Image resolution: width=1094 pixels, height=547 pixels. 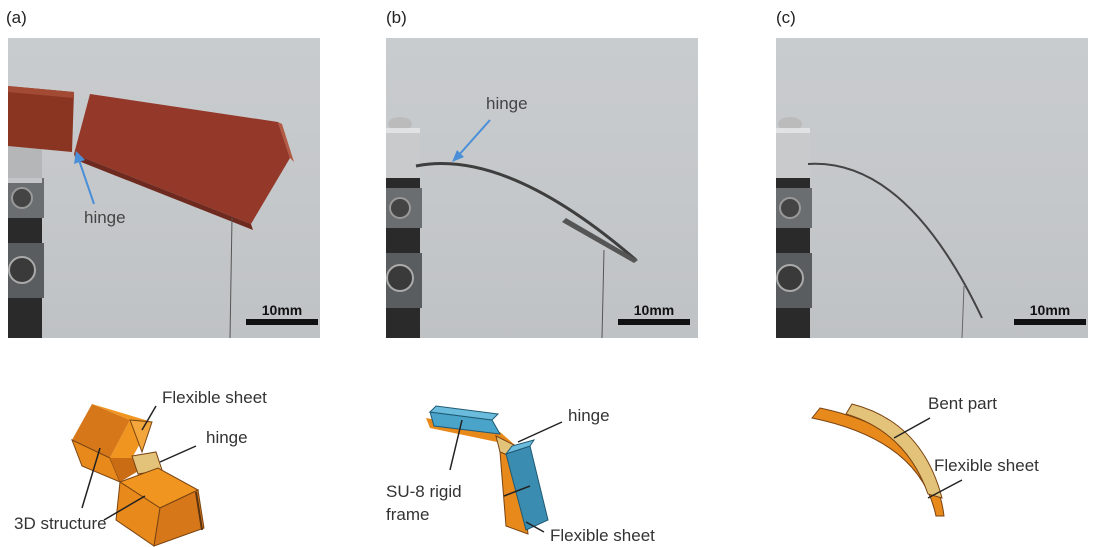 What do you see at coordinates (151, 212) in the screenshot?
I see `photo-a-drawing` at bounding box center [151, 212].